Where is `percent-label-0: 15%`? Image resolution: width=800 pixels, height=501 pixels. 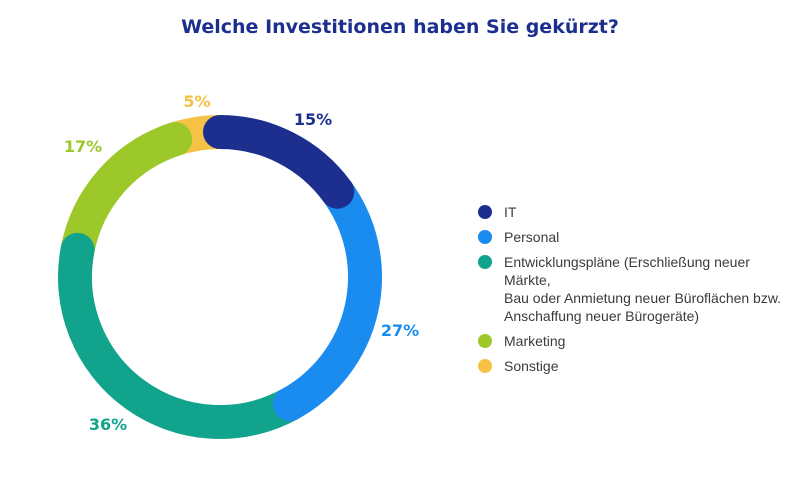 percent-label-0: 15% is located at coordinates (313, 119).